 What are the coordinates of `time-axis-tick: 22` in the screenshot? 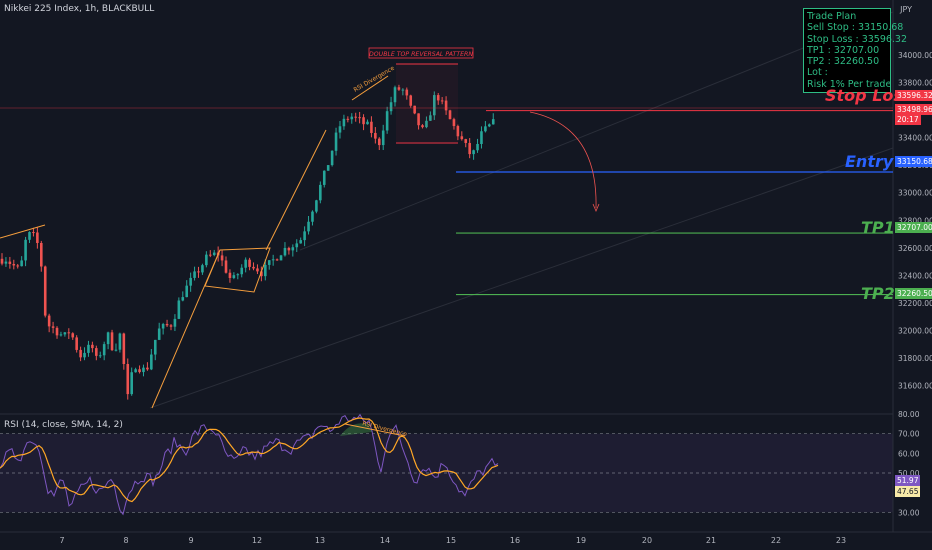 It's located at (776, 540).